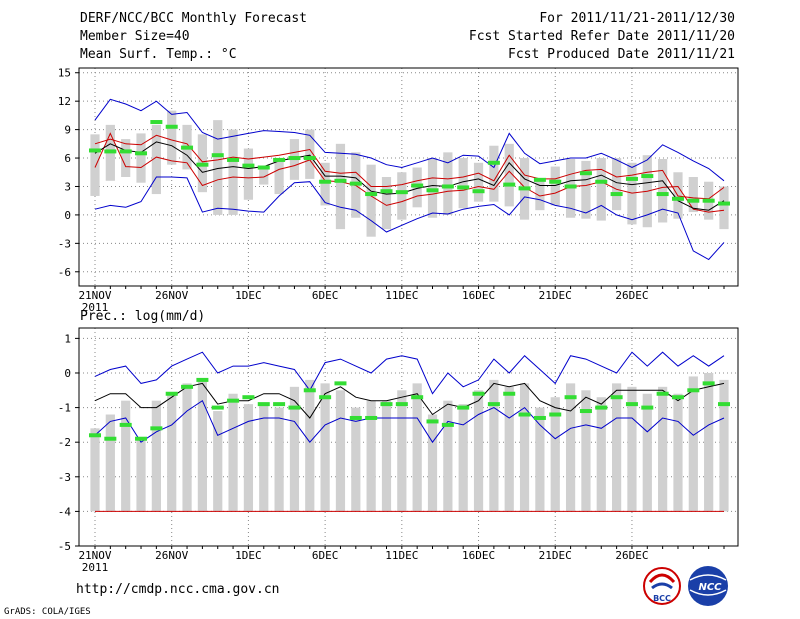 This screenshot has height=619, width=800. What do you see at coordinates (478, 555) in the screenshot?
I see `x-tick-label: 16DEC` at bounding box center [478, 555].